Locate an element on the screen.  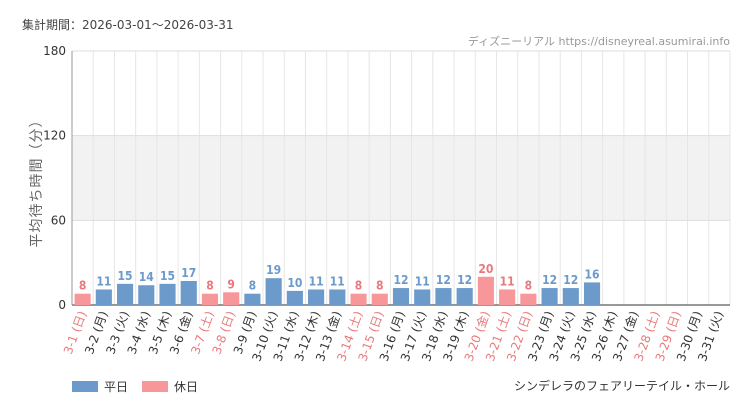
legend-swatch-holiday is located at coordinates (155, 386).